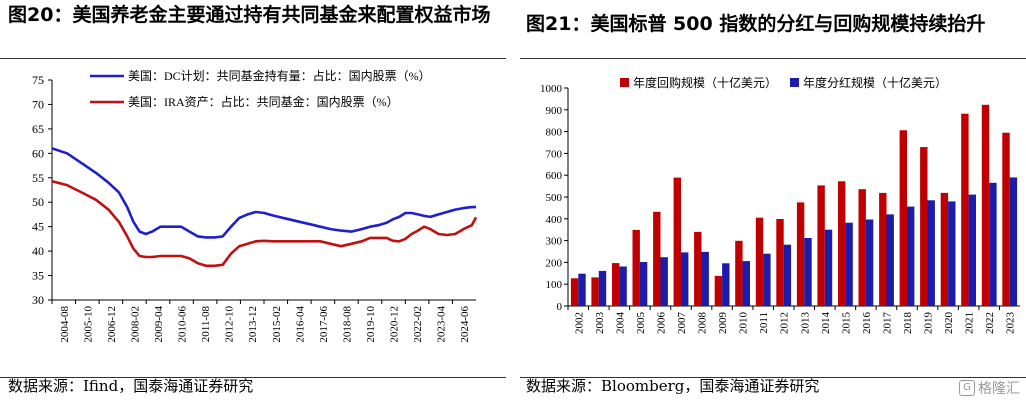 This screenshot has height=402, width=1026. What do you see at coordinates (253, 377) in the screenshot?
I see `left-source-divider` at bounding box center [253, 377].